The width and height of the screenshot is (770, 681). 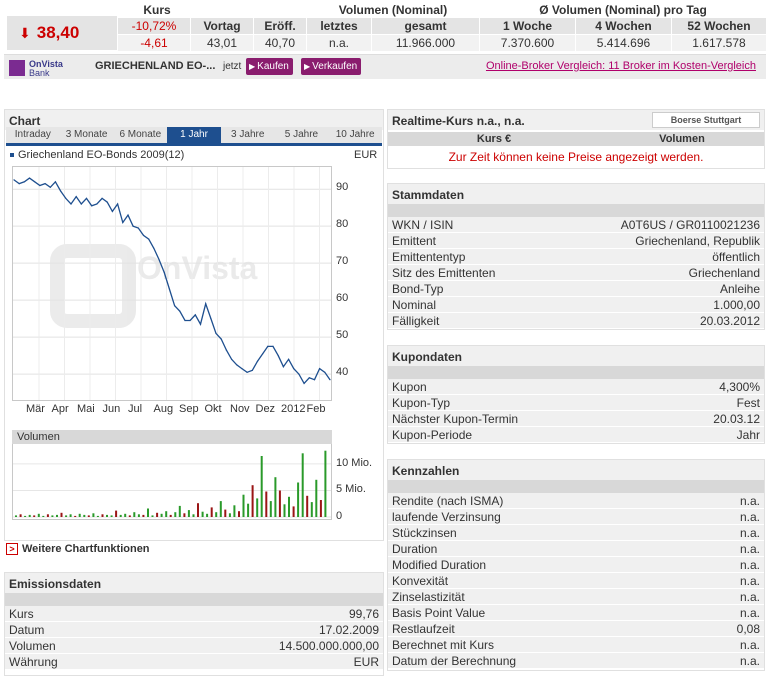 What do you see at coordinates (172, 437) in the screenshot?
I see `volume-title: Volumen` at bounding box center [172, 437].